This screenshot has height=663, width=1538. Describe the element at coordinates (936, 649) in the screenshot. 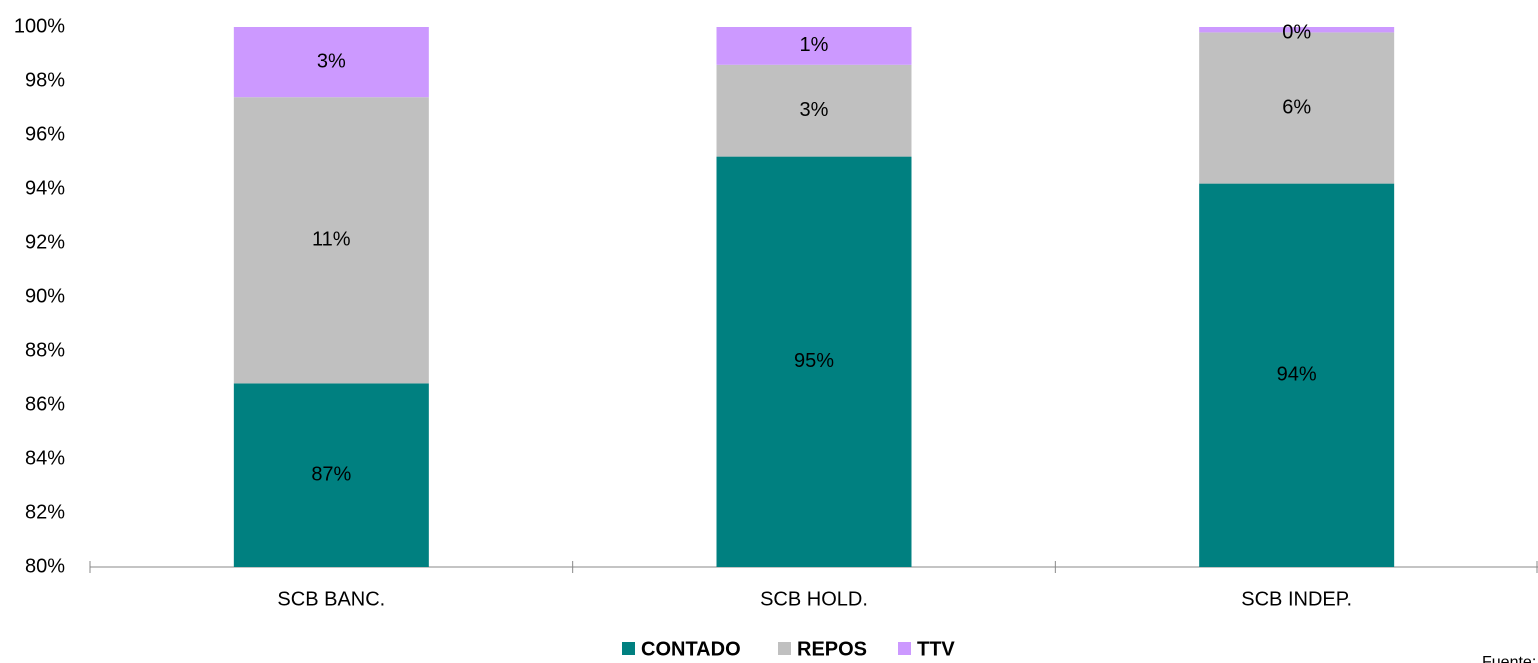

I see `legend-label: TTV` at that location.